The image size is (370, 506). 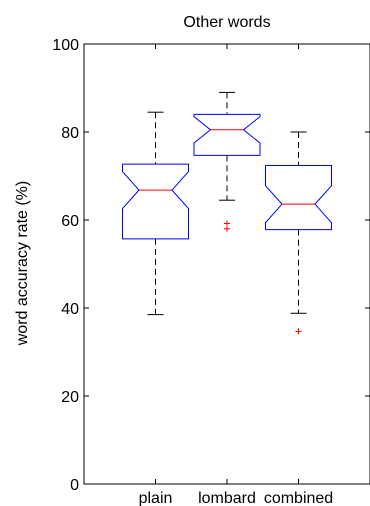 I want to click on x-category-label: combined, so click(x=298, y=498).